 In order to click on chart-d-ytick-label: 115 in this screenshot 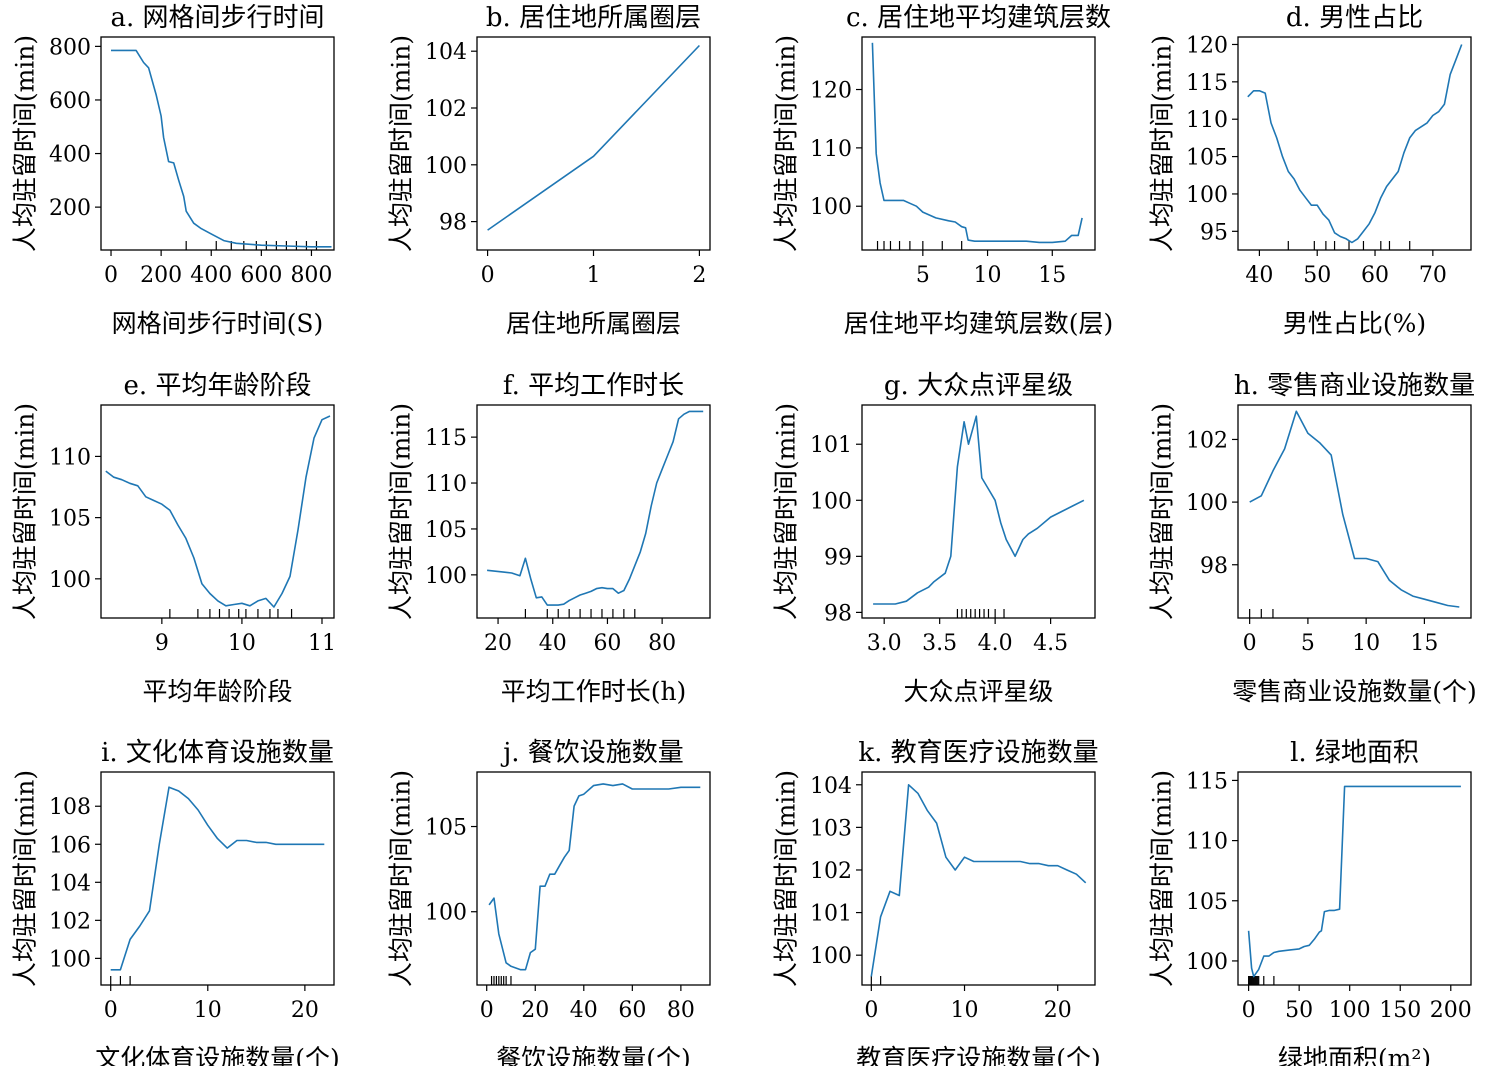, I will do `click(1207, 83)`.